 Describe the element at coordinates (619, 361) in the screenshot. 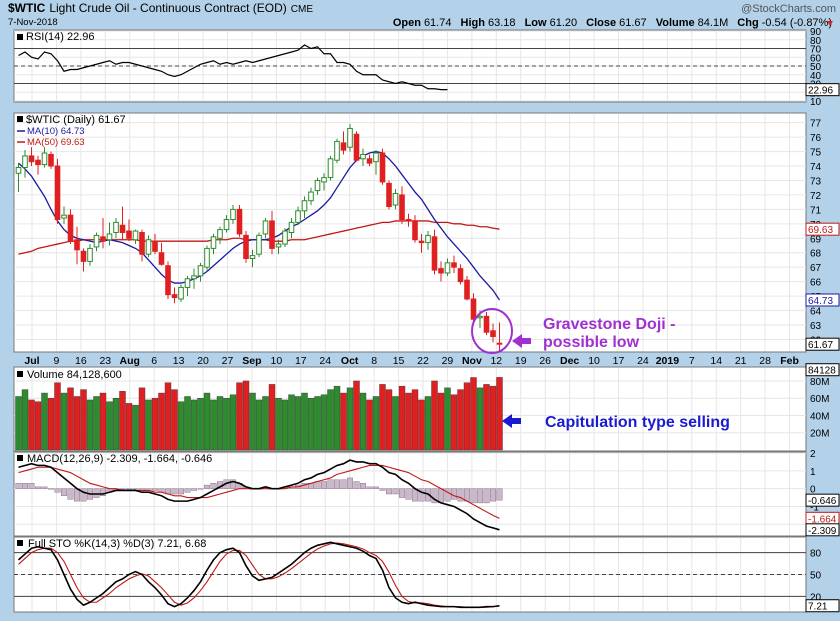

I see `x-tick-label: 17` at that location.